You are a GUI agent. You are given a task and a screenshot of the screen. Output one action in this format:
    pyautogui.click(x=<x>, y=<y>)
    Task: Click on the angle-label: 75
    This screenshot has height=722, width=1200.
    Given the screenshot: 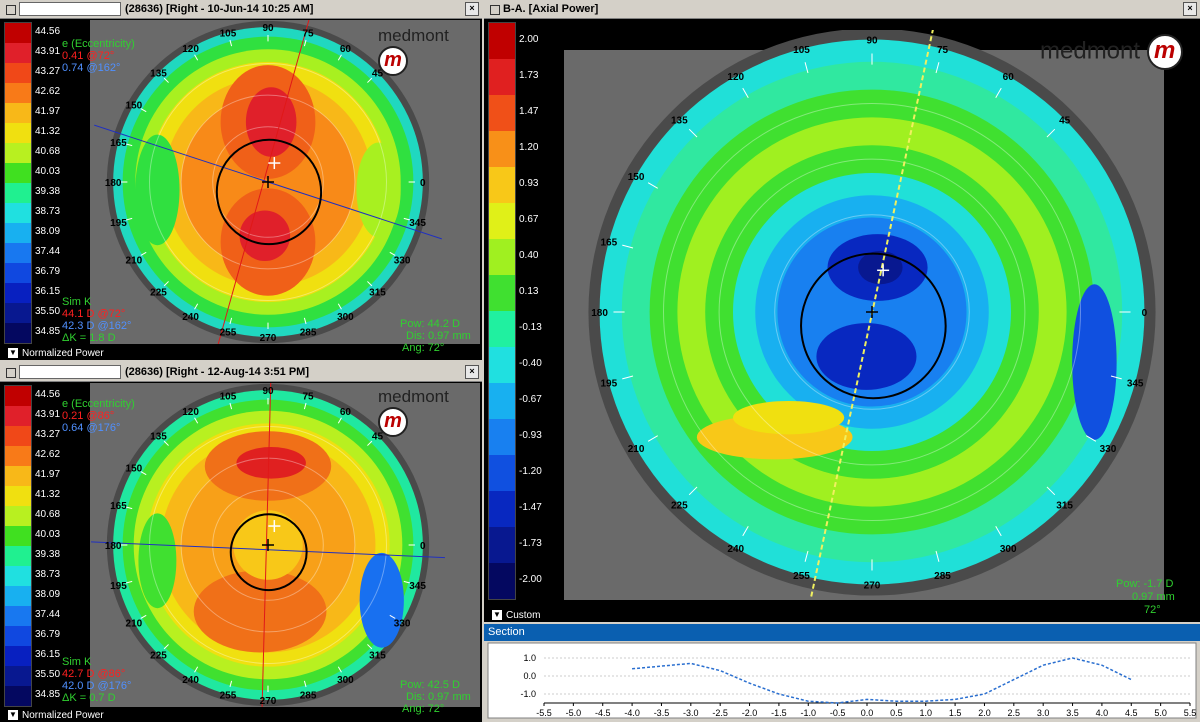 What is the action you would take?
    pyautogui.click(x=943, y=50)
    